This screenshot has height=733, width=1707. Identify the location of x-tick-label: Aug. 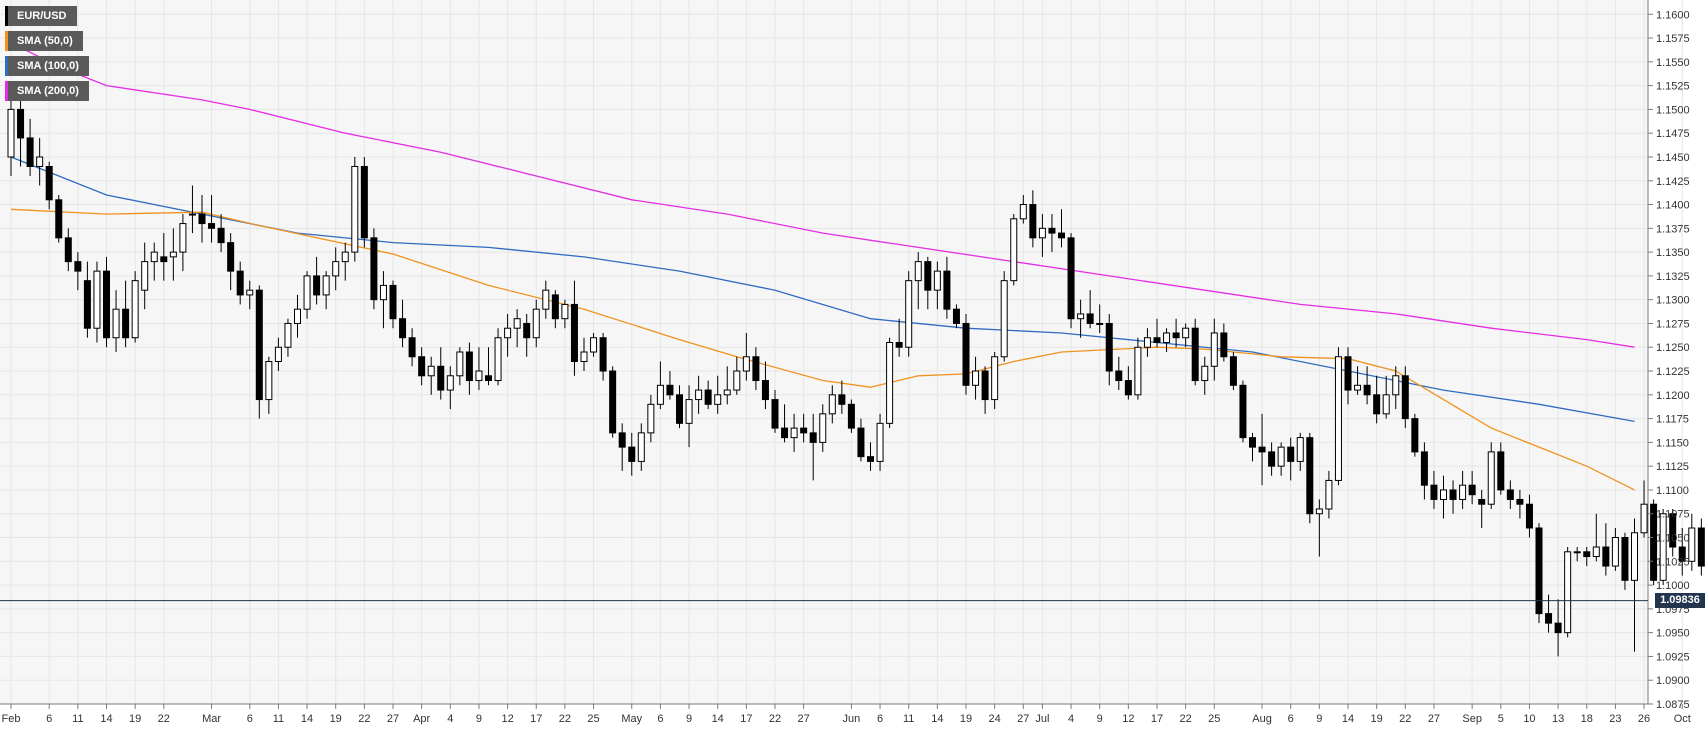
(1262, 719).